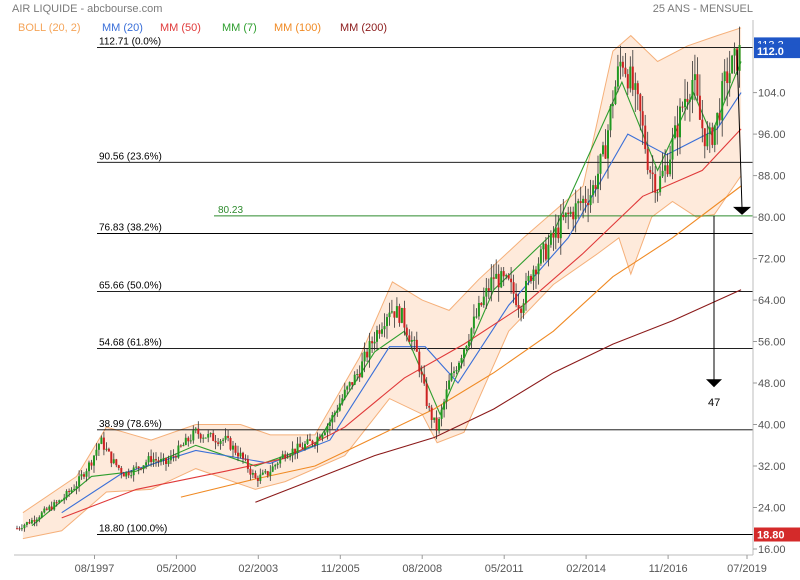  Describe the element at coordinates (772, 343) in the screenshot. I see `y-tick-label-5: 56.00` at that location.